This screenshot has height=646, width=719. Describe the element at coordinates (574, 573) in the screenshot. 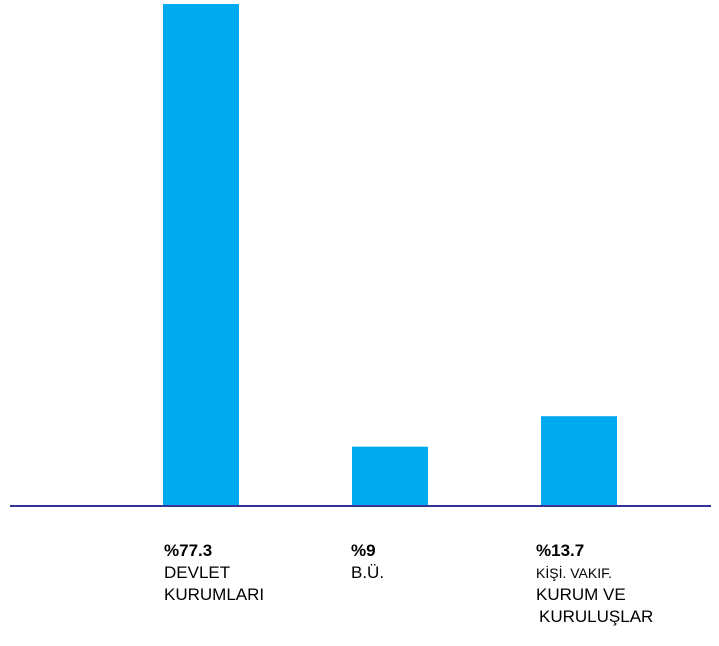

I see `category-name-line: KİŞİ. VAKIF.` at that location.